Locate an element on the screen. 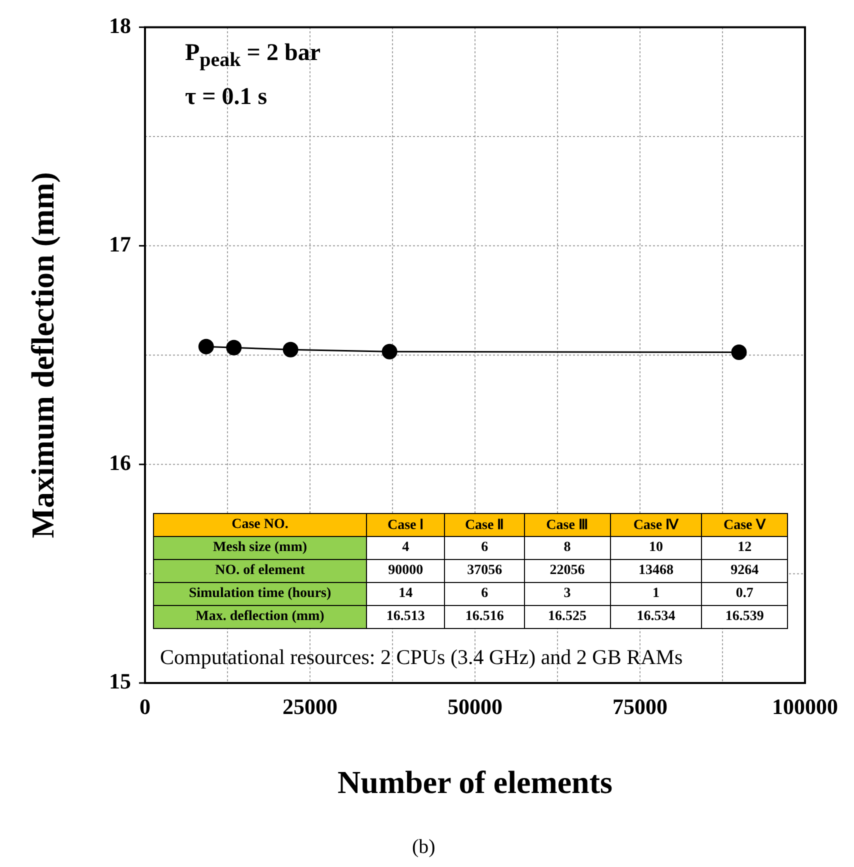  annotation: 16.534 is located at coordinates (656, 617).